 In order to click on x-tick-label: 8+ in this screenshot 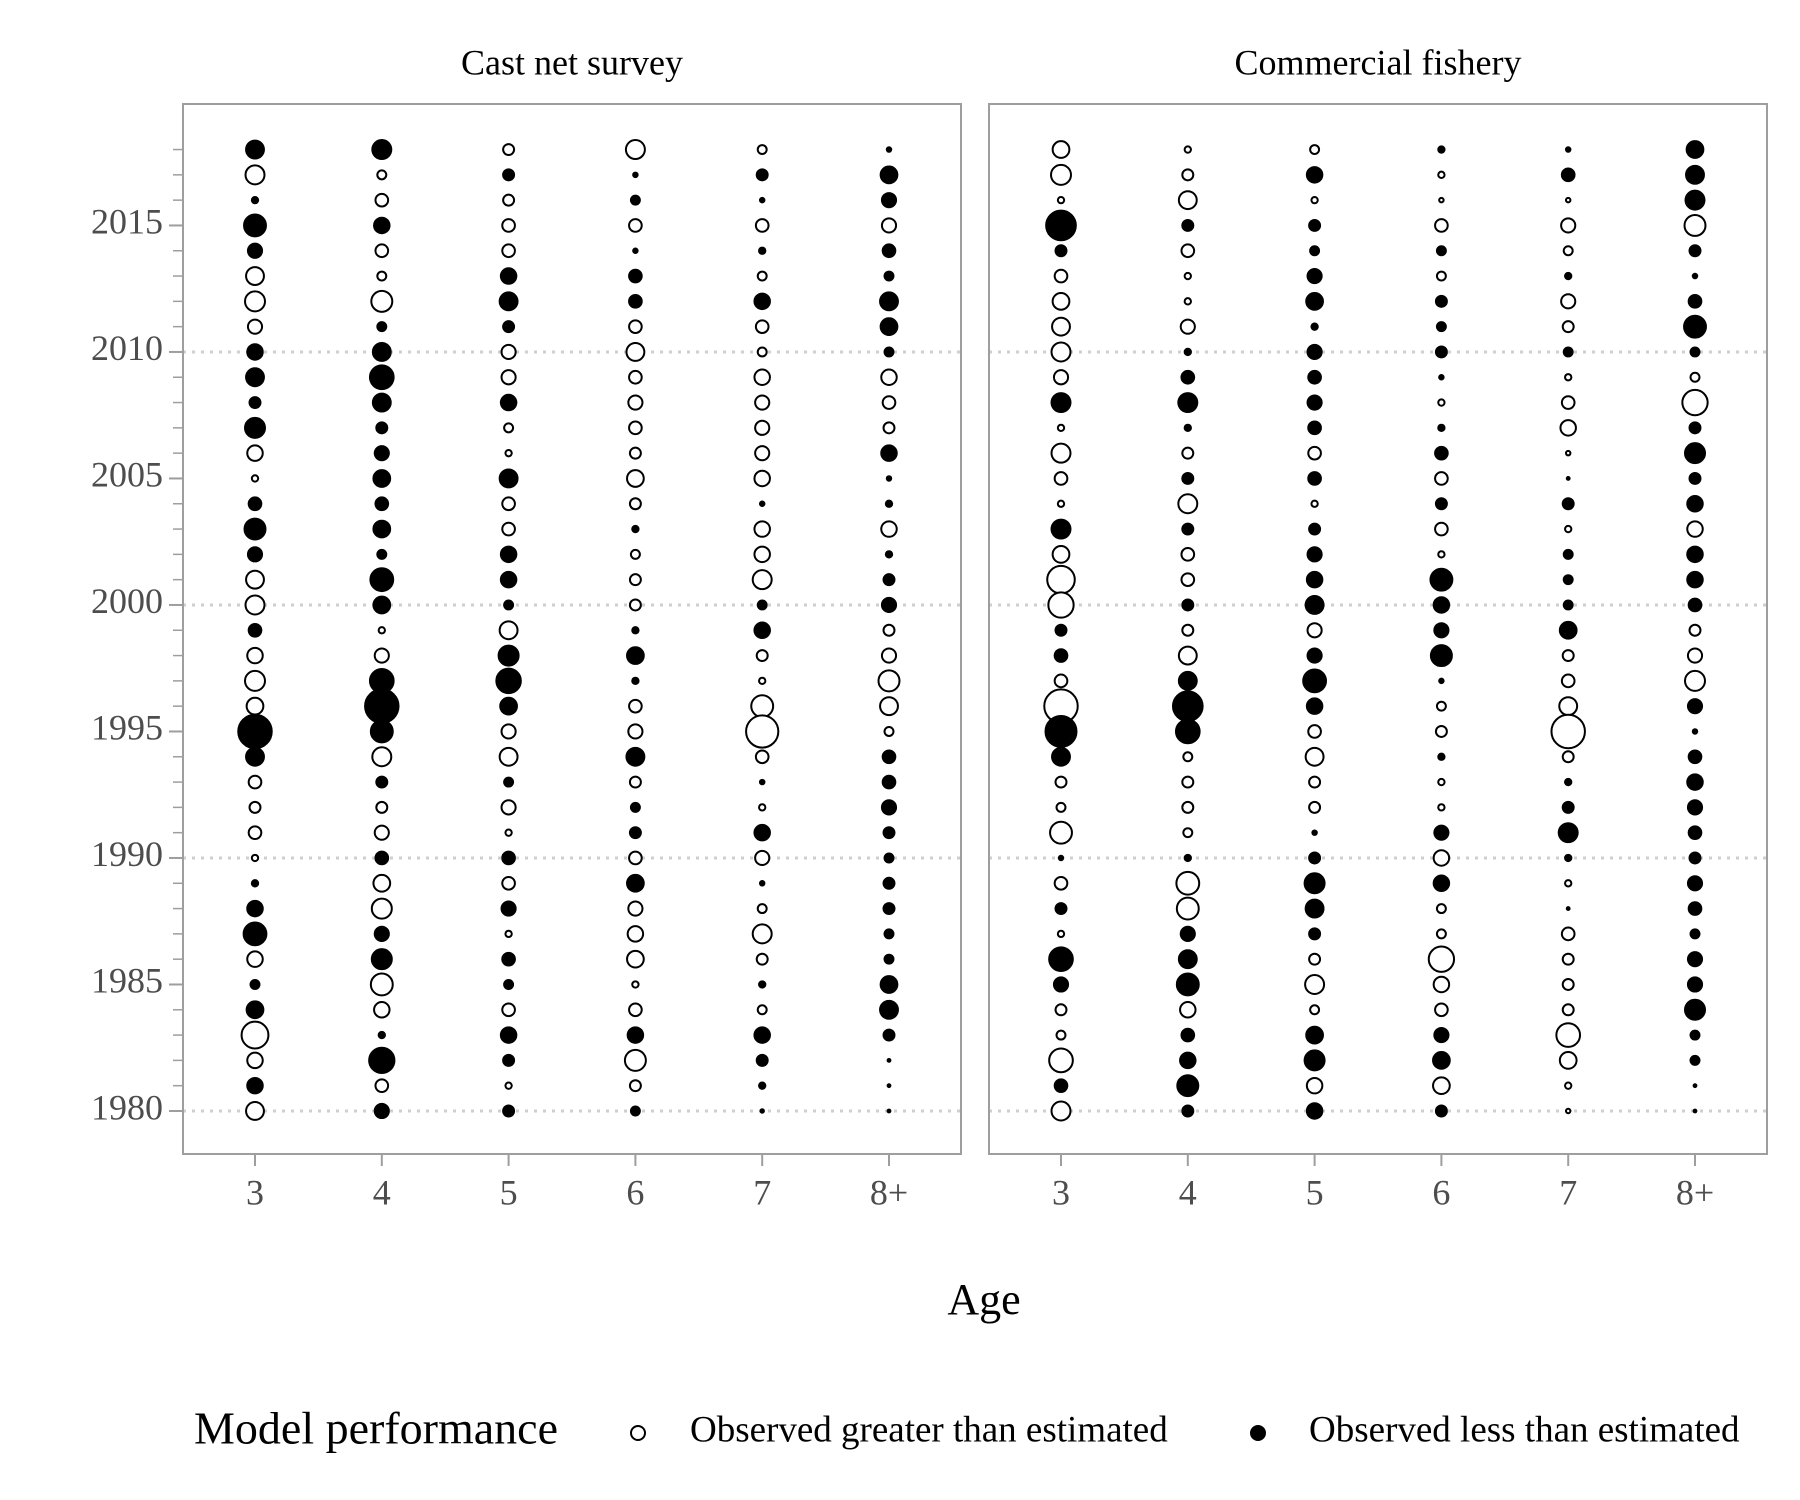, I will do `click(889, 1192)`.